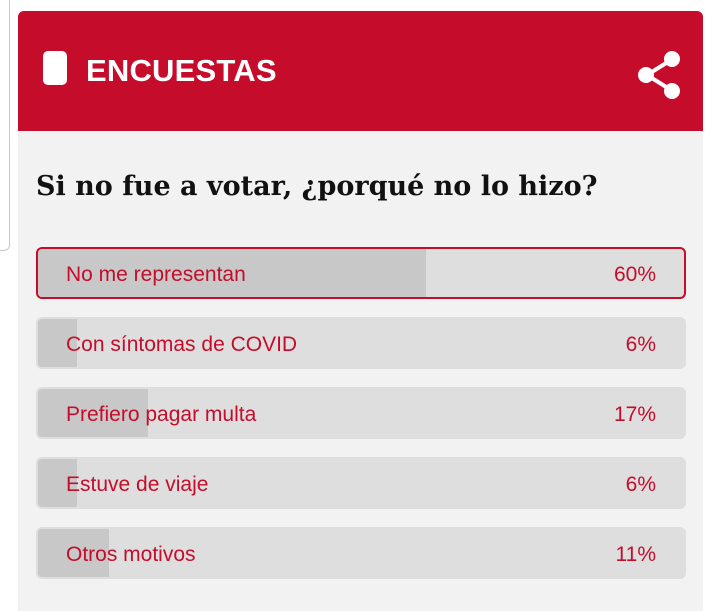  Describe the element at coordinates (161, 414) in the screenshot. I see `poll-option-label: Prefiero pagar multa` at that location.